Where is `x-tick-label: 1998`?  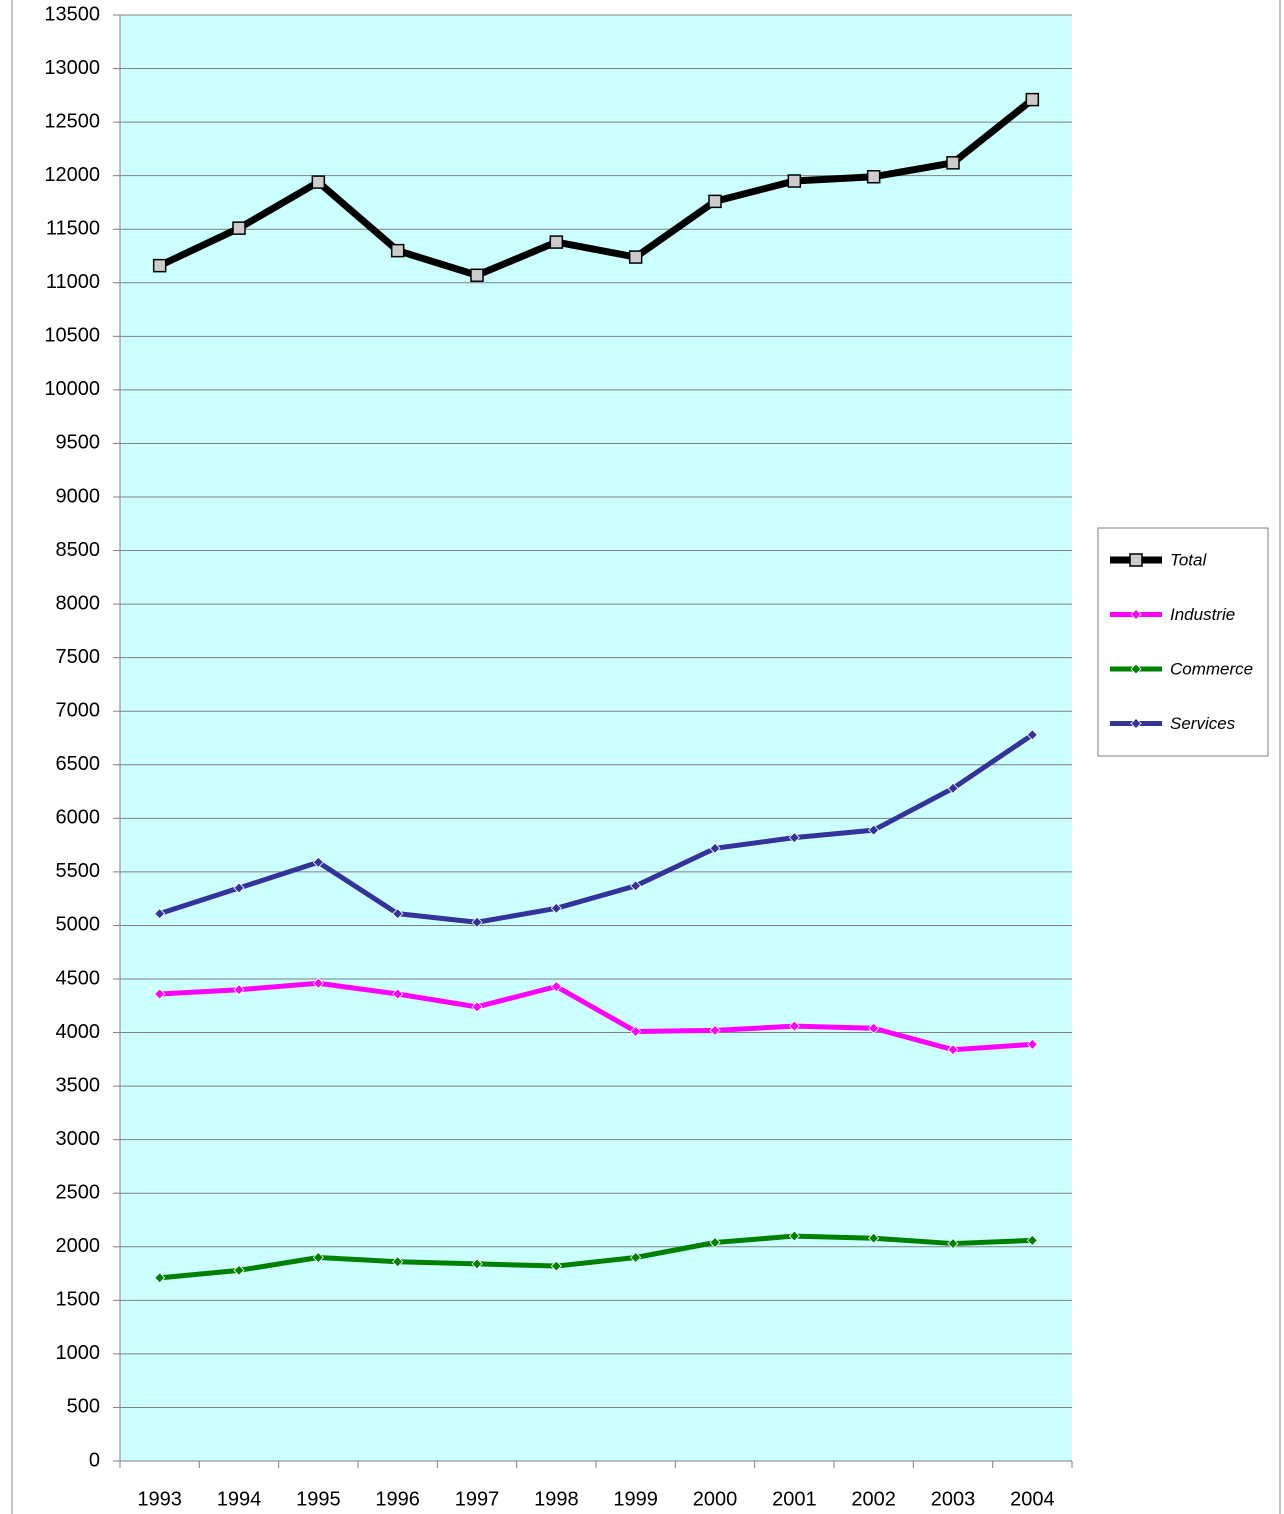 x-tick-label: 1998 is located at coordinates (556, 1499).